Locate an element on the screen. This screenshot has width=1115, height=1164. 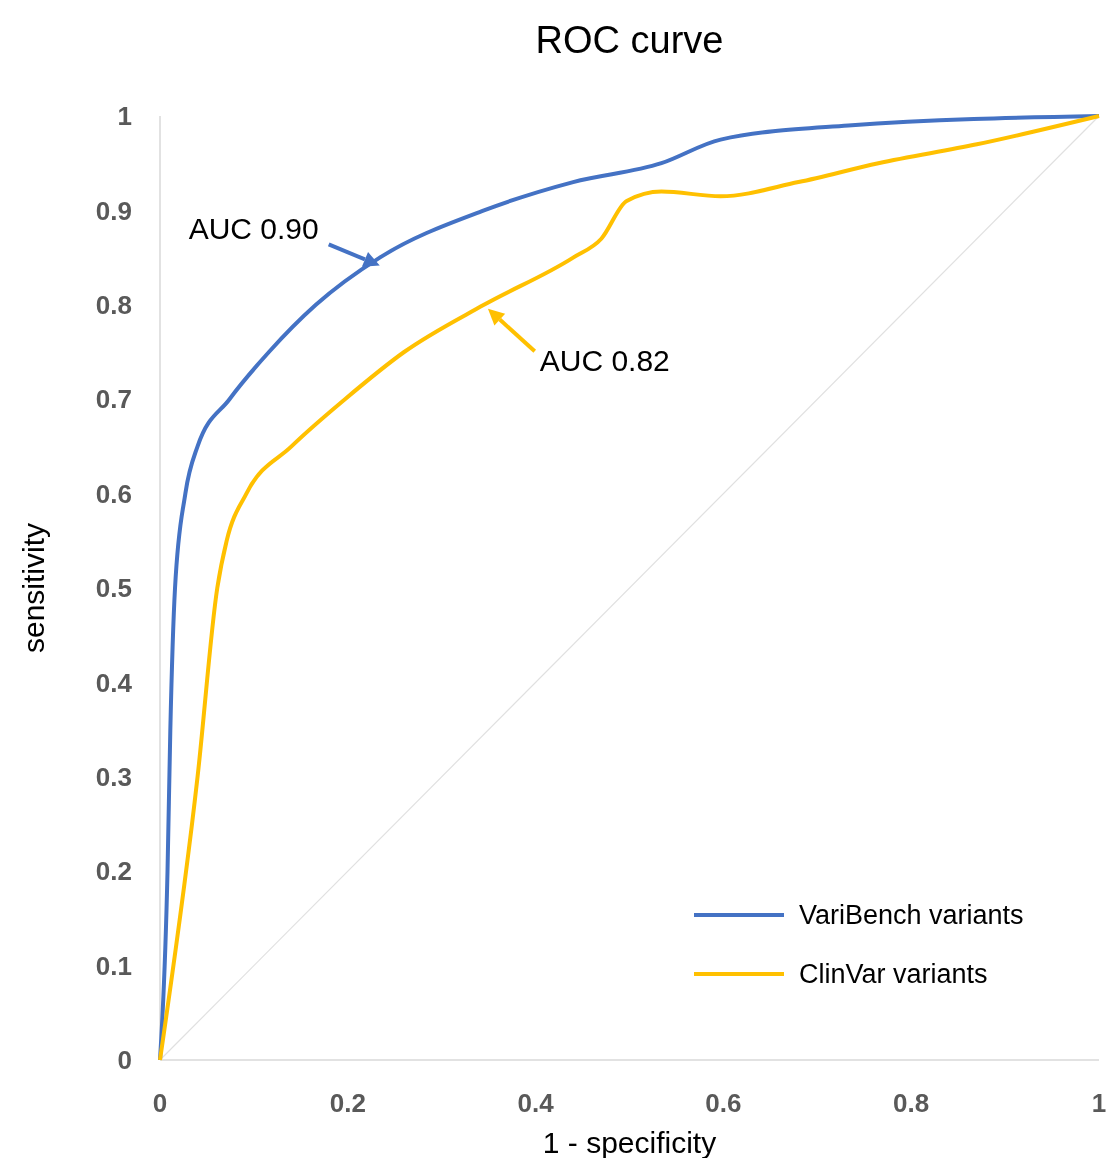
y-tick-label: 0.9 is located at coordinates (113, 210).